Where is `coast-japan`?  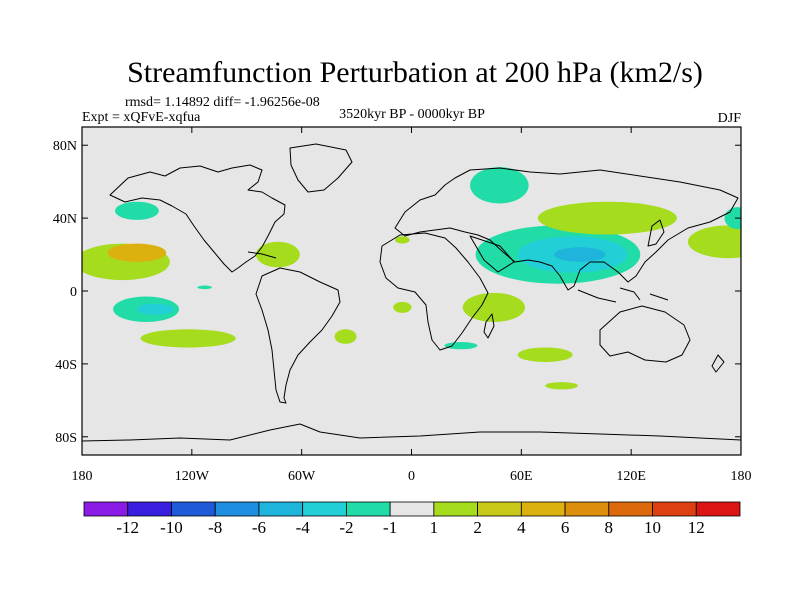 coast-japan is located at coordinates (656, 233).